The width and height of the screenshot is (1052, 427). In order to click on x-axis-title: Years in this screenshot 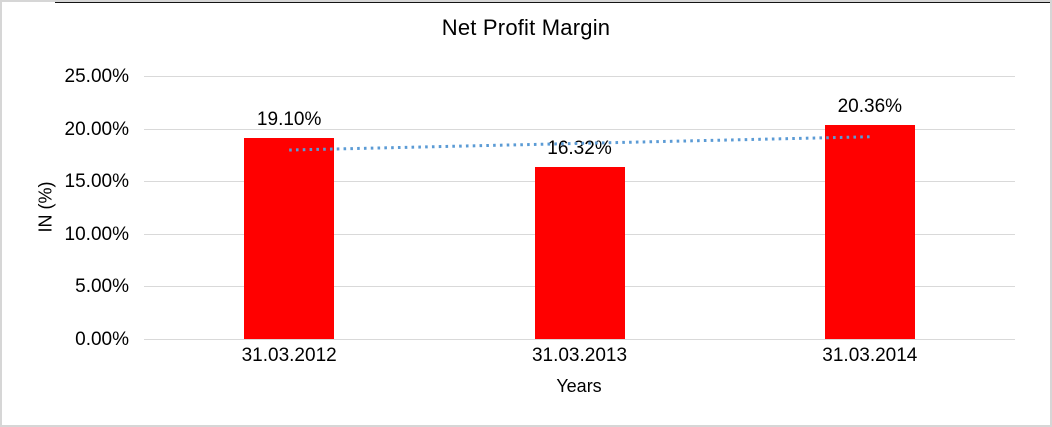, I will do `click(579, 386)`.